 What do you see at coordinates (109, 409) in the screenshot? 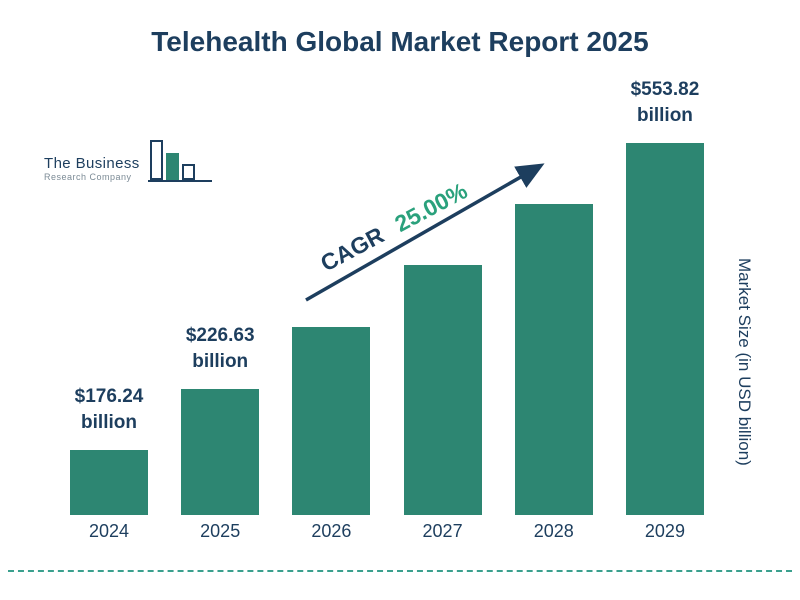
I see `bar-value-label: $176.24 billion` at bounding box center [109, 409].